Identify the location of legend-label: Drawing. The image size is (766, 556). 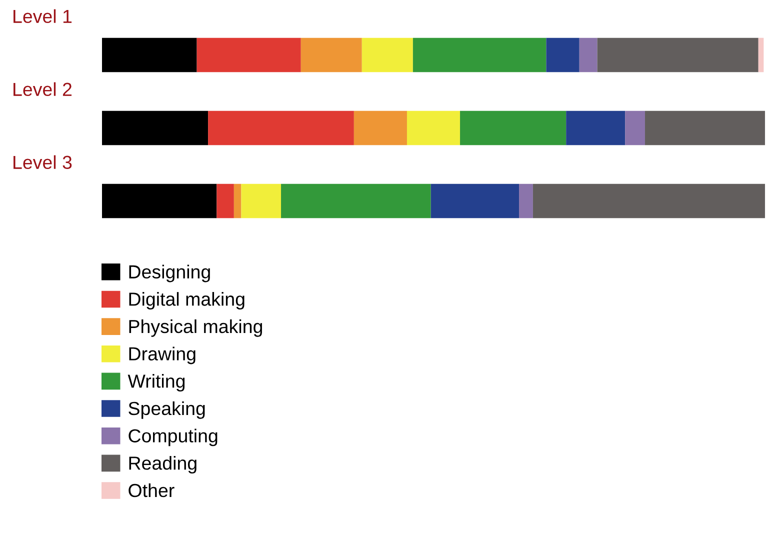
(162, 355).